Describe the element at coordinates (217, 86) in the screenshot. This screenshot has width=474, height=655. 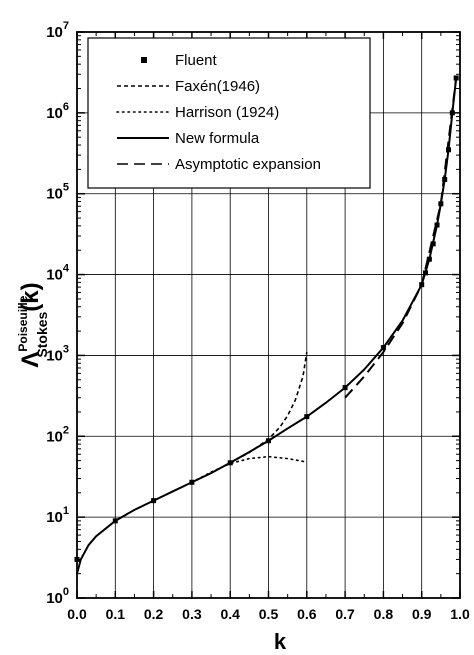
I see `legend-label: Faxén(1946)` at that location.